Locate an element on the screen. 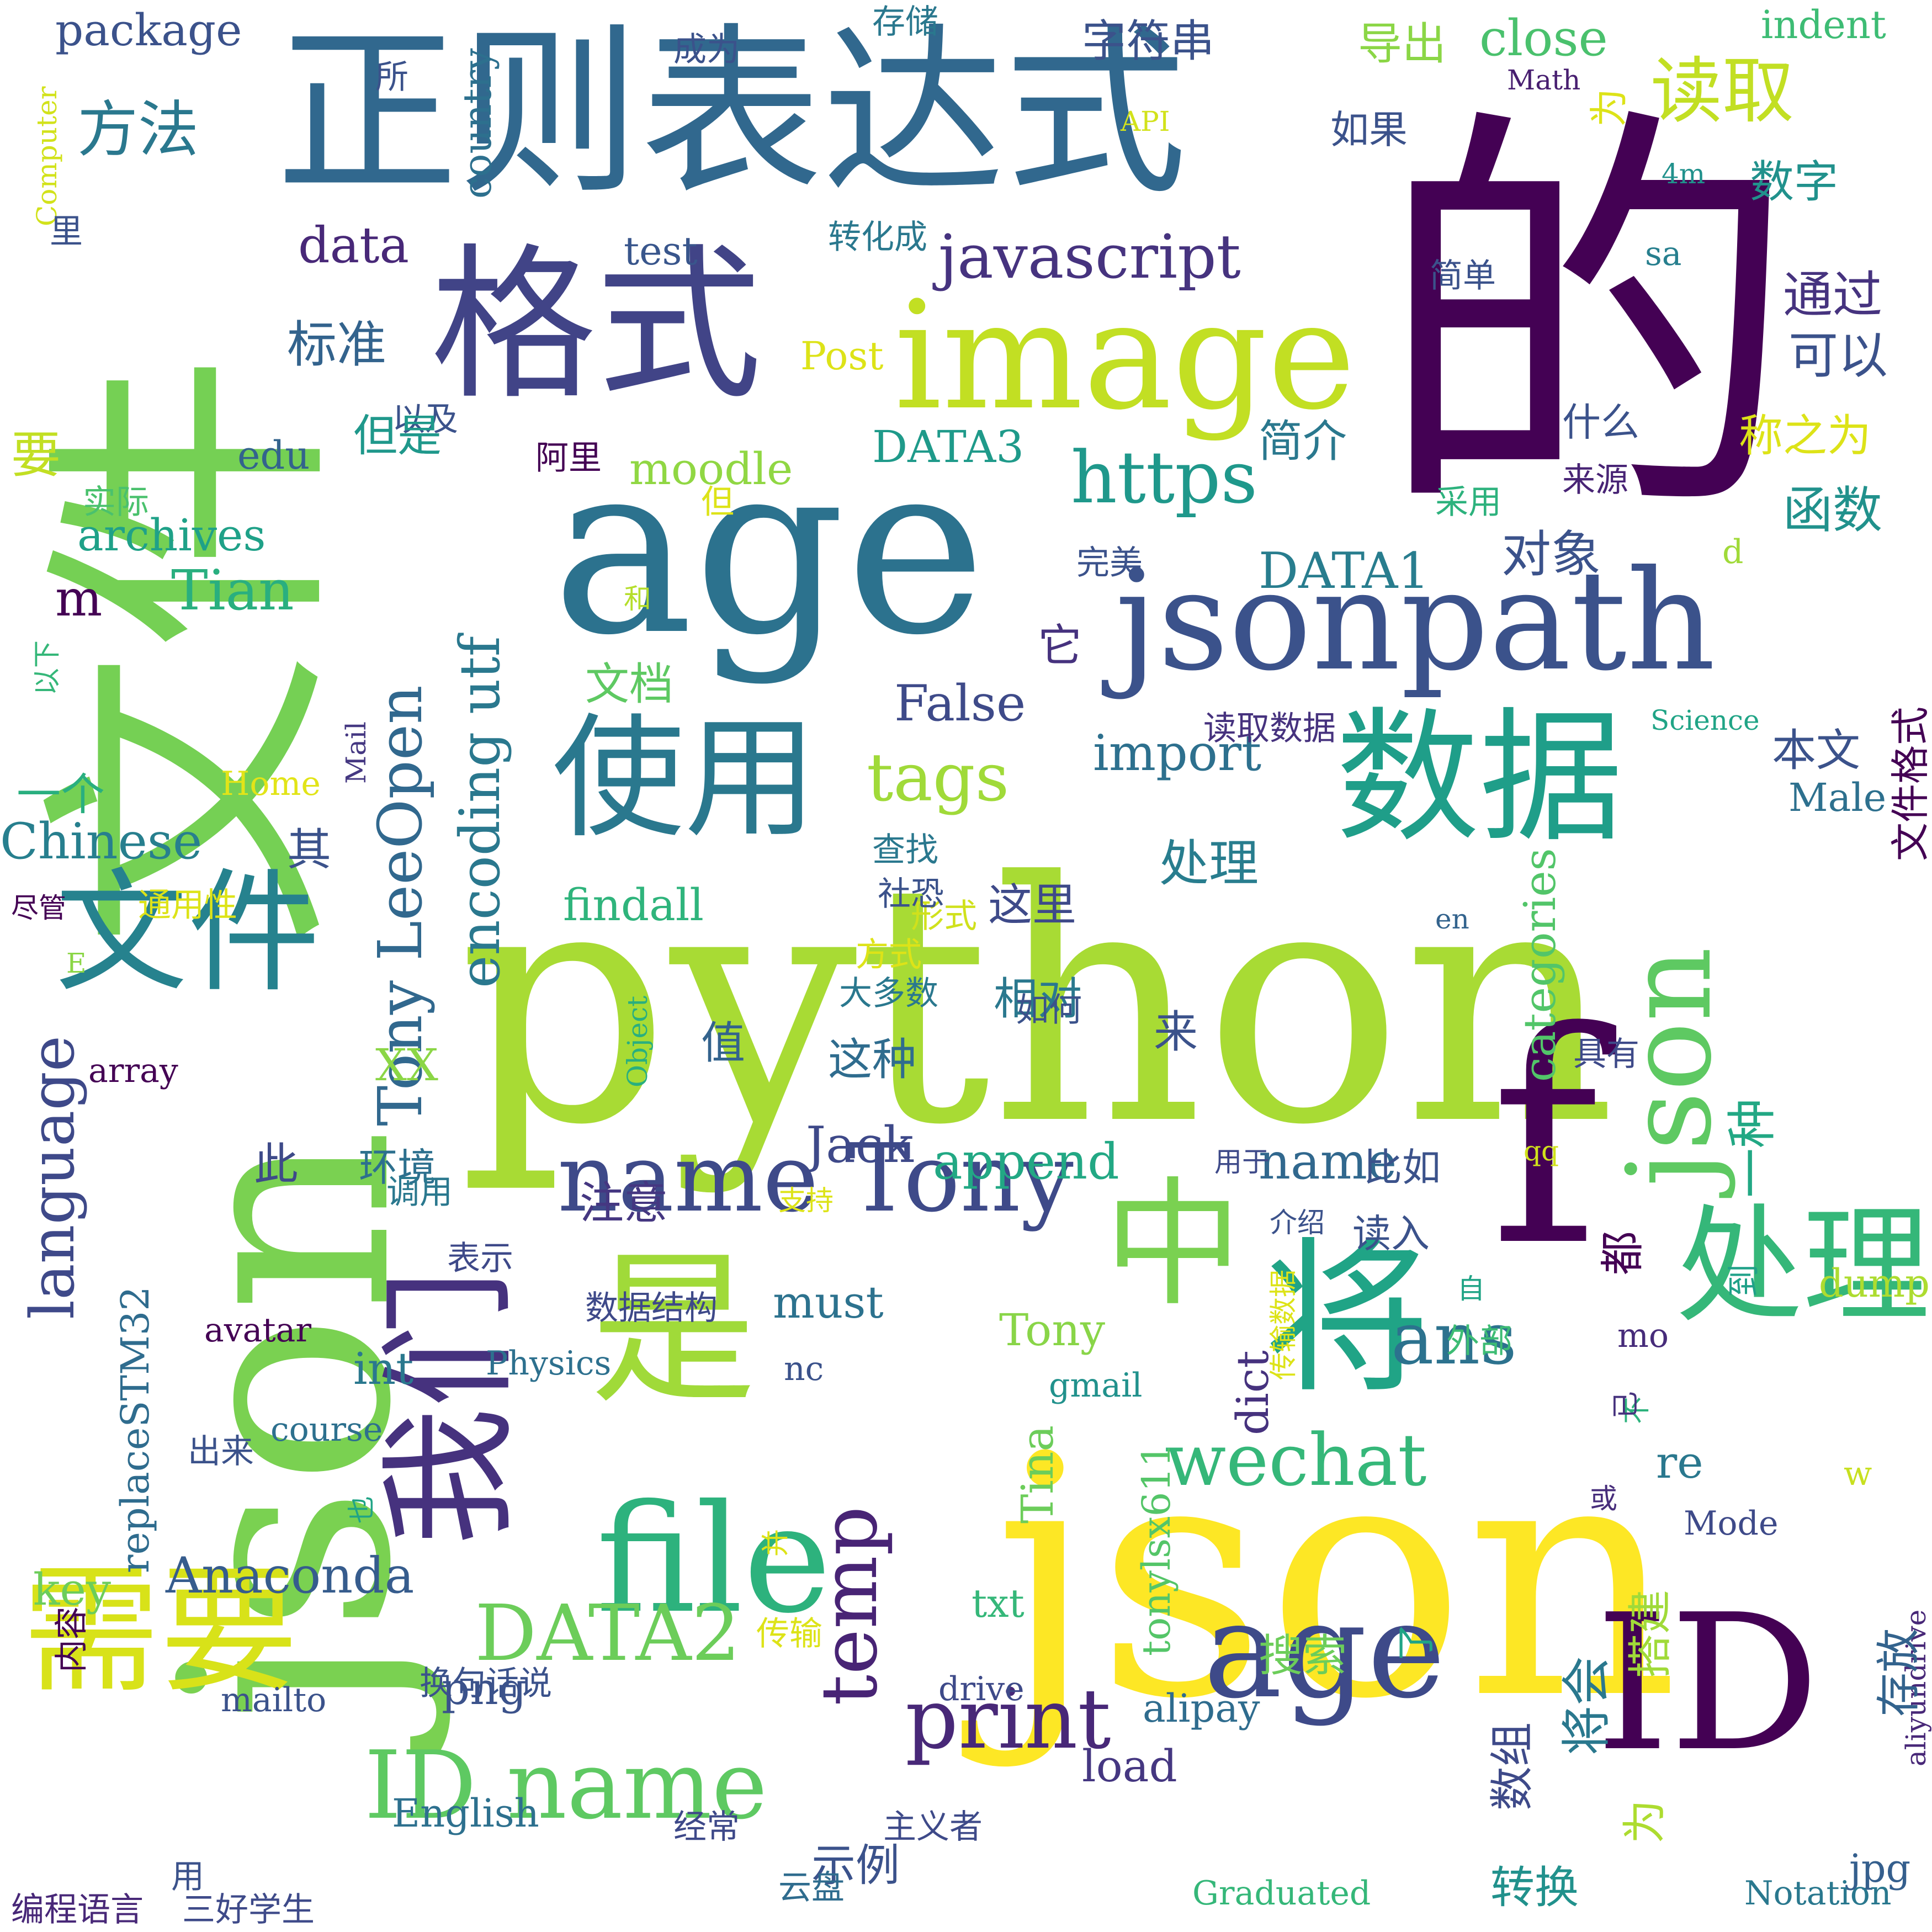 This screenshot has width=1932, height=1932. word-131: 到 is located at coordinates (1745, 1281).